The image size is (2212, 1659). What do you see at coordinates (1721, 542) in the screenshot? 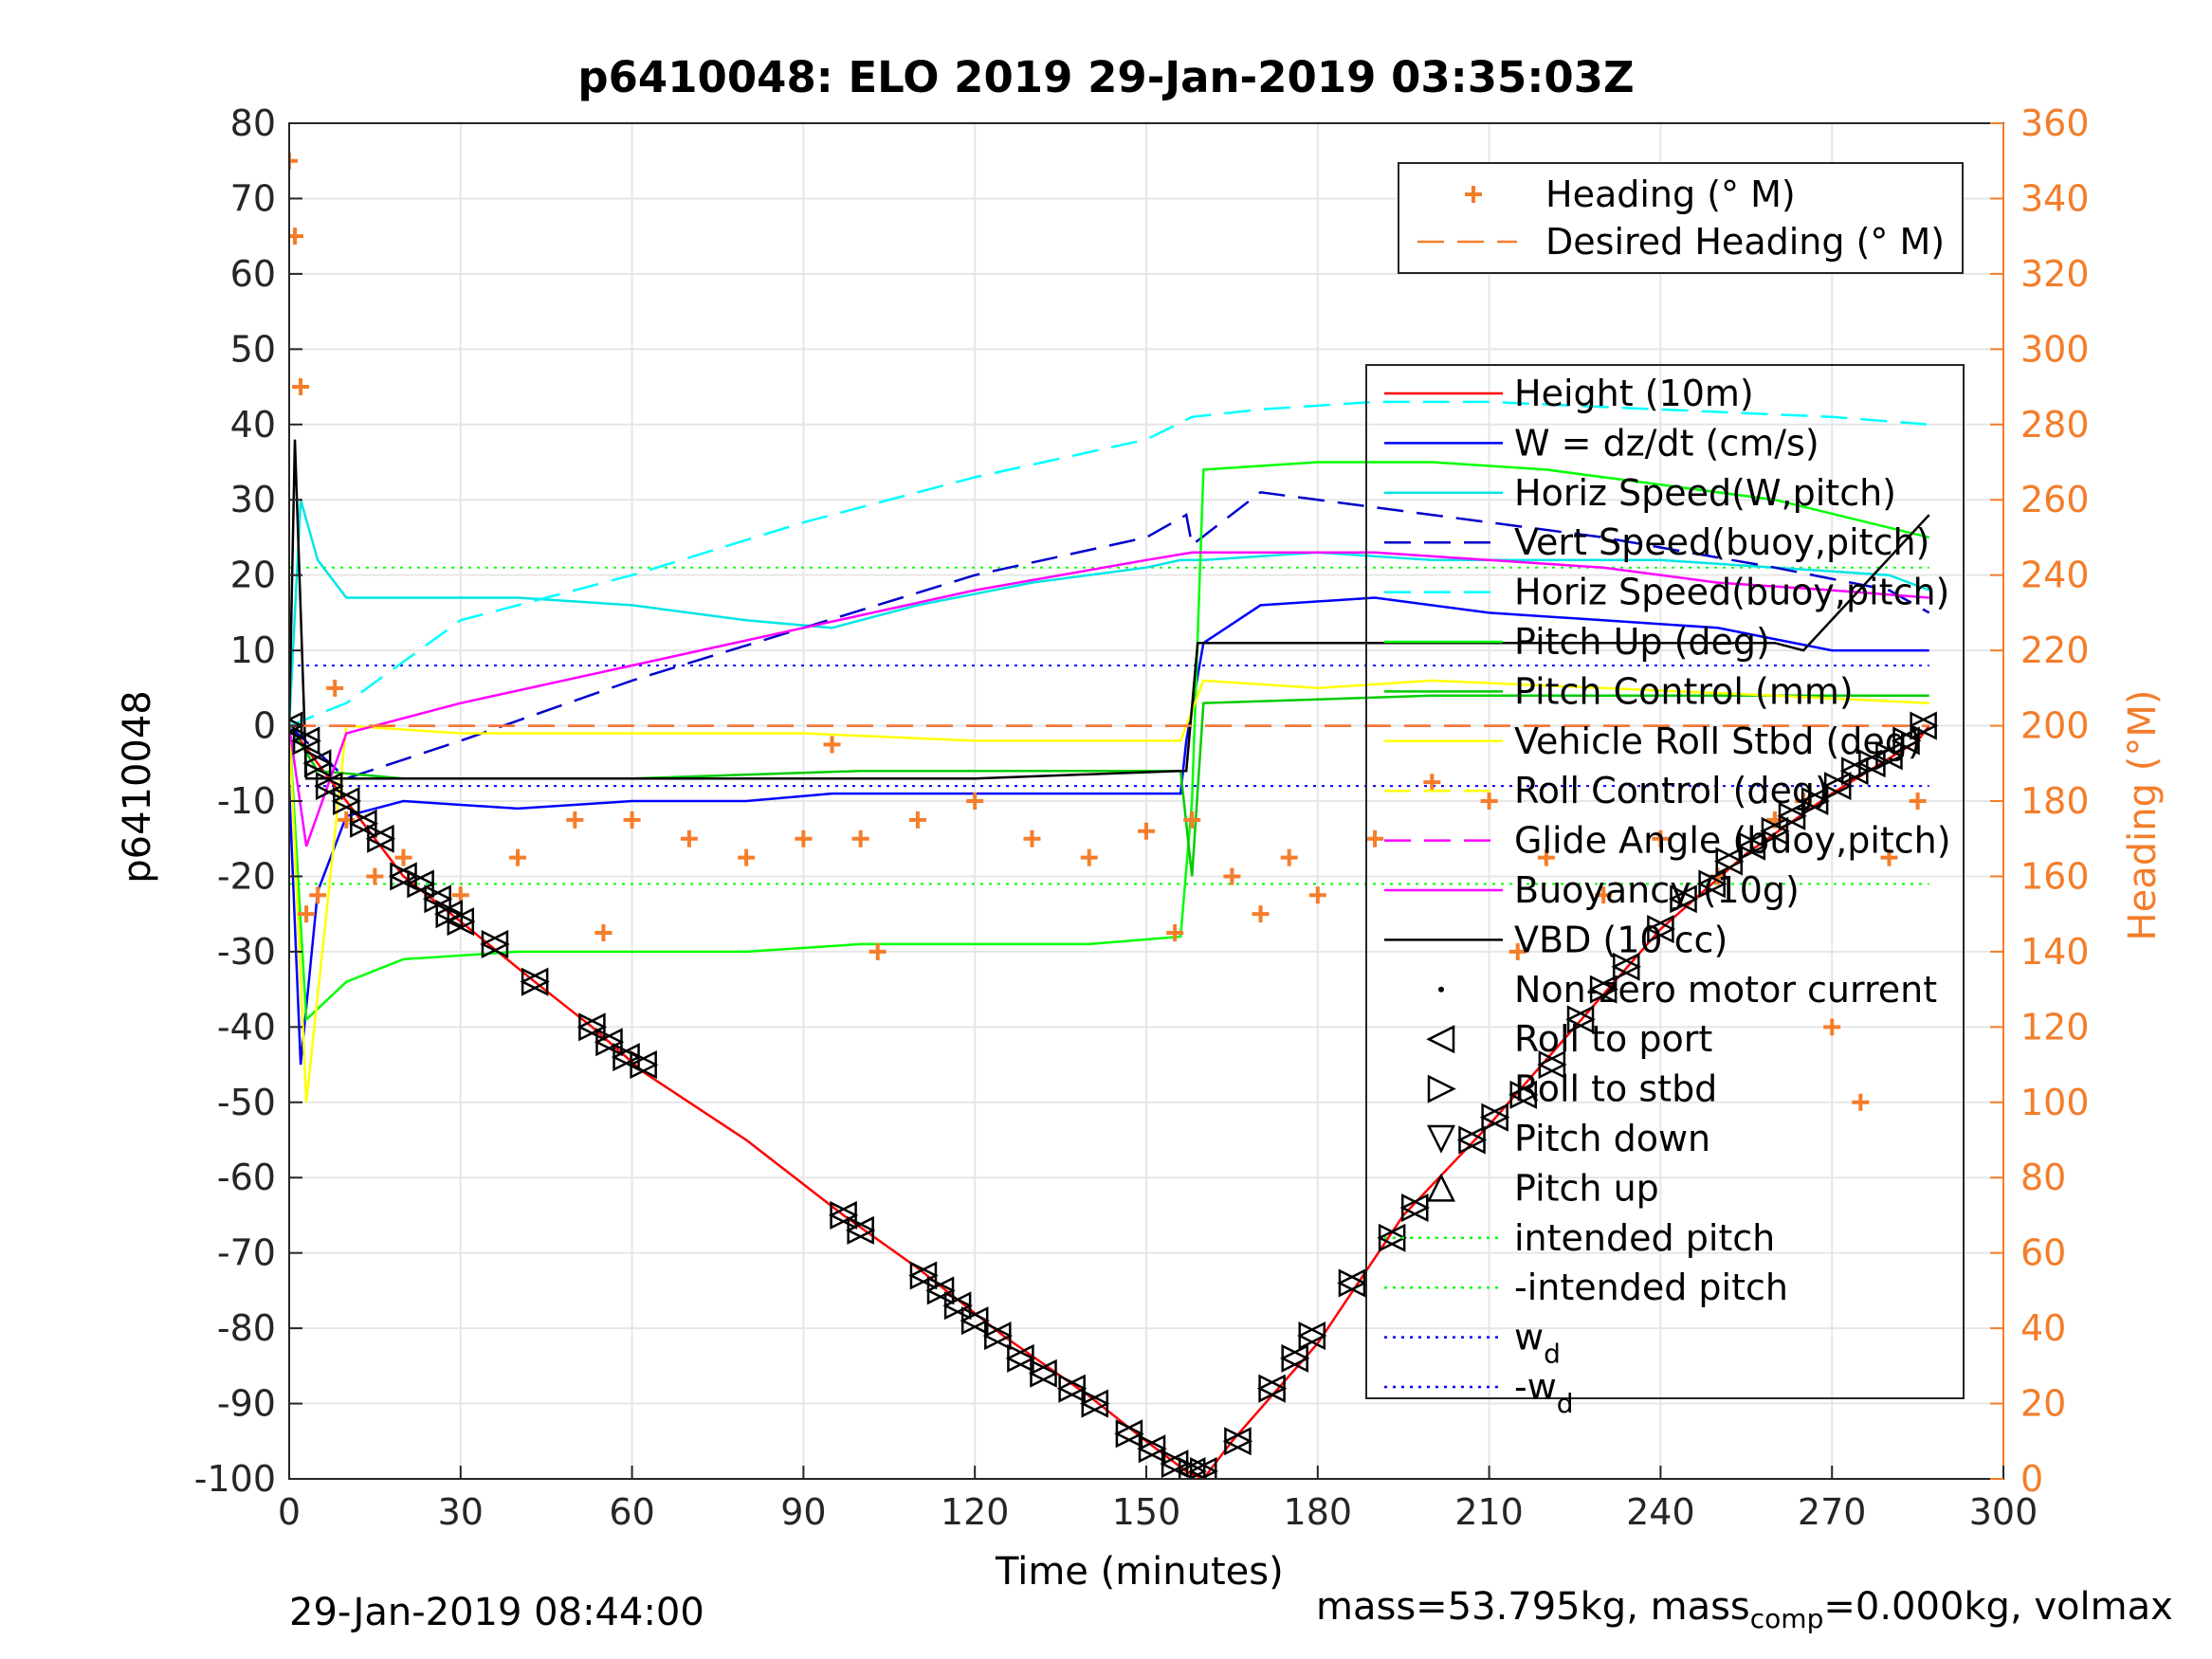
I see `legend-main-label: Vert Speed(buoy,pitch)` at bounding box center [1721, 542].